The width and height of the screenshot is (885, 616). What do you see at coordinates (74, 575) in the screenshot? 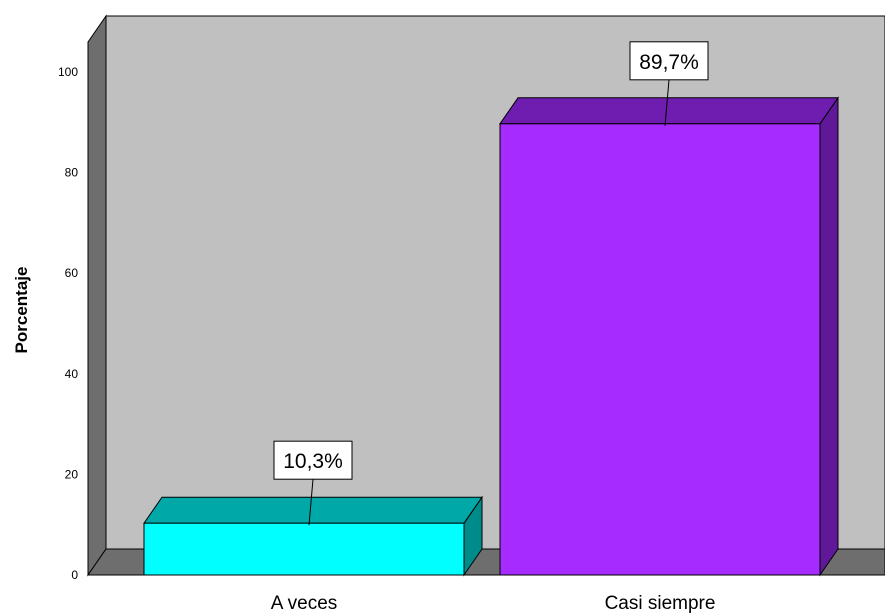
I see `y-tick-label: 0` at bounding box center [74, 575].